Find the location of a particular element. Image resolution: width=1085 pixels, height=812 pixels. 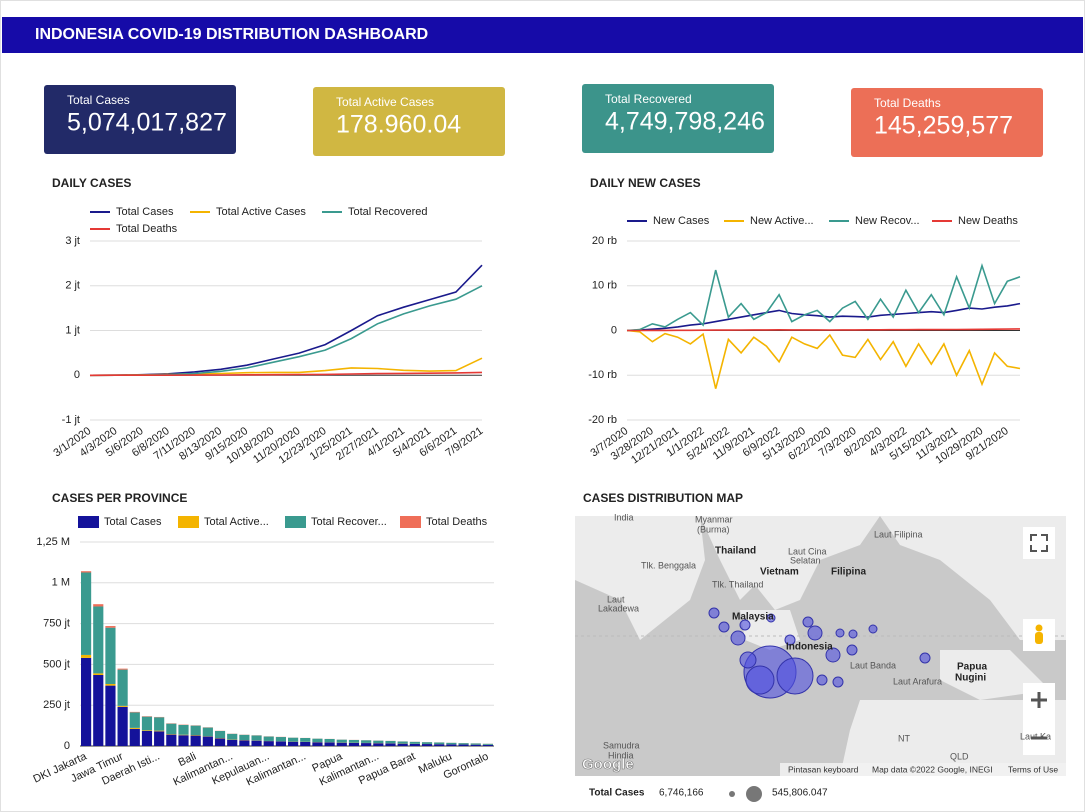

map-label: Selatan is located at coordinates (805, 560).